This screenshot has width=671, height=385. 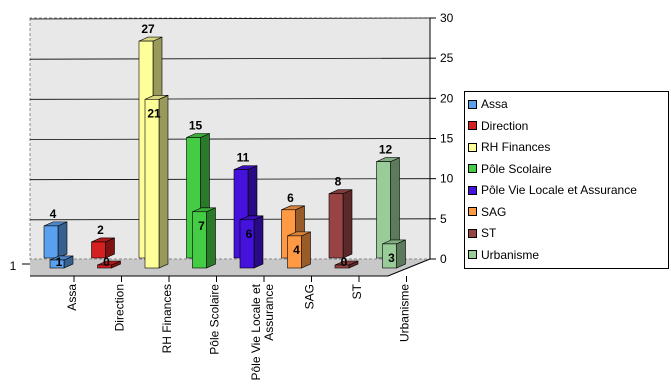 What do you see at coordinates (310, 296) in the screenshot?
I see `x-tick-label: SAG` at bounding box center [310, 296].